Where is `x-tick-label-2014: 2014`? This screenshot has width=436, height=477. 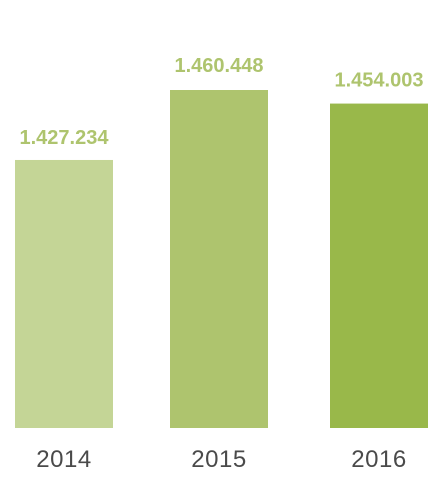 x-tick-label-2014: 2014 is located at coordinates (63, 459).